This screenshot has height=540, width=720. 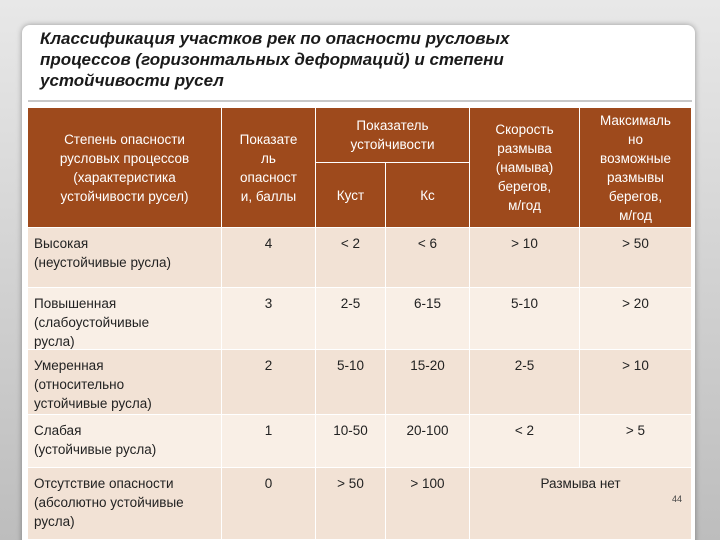 What do you see at coordinates (636, 319) in the screenshot?
I see `table-cell: > 20` at bounding box center [636, 319].